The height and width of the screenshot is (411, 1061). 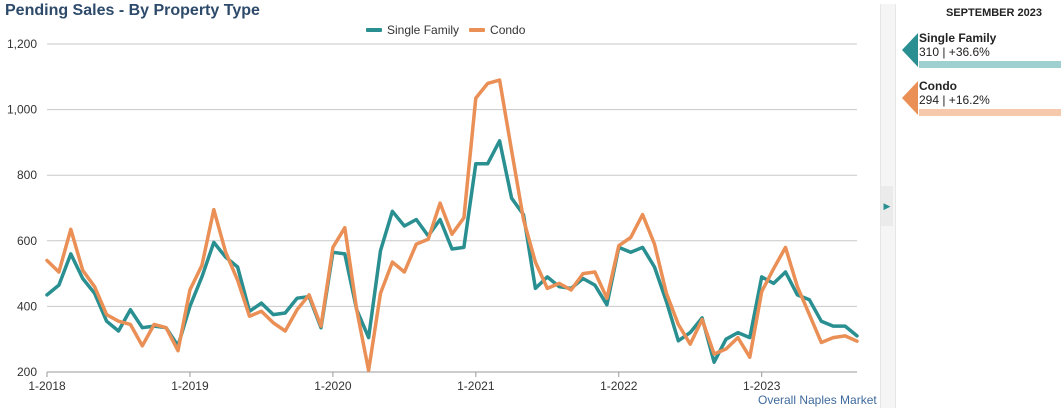 What do you see at coordinates (508, 30) in the screenshot?
I see `legend-label-condo: Condo` at bounding box center [508, 30].